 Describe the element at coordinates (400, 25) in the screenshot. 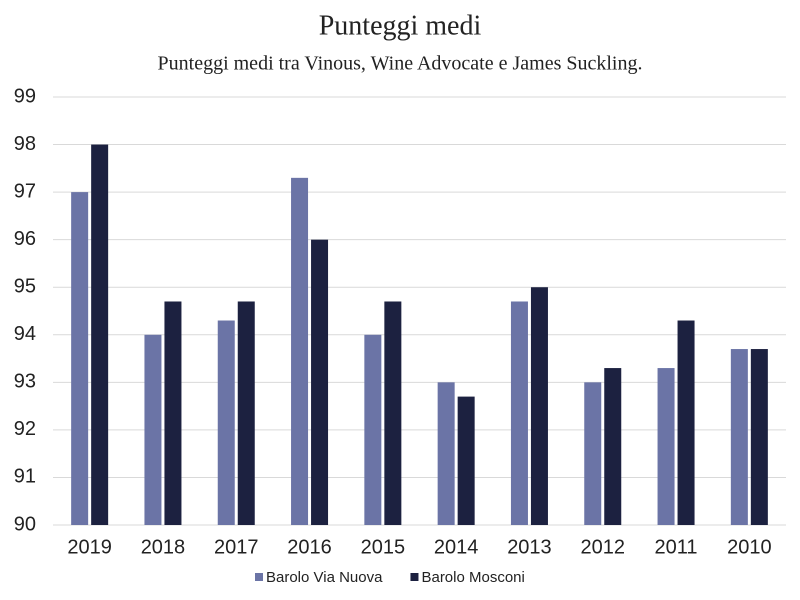

I see `chart-title: Punteggi medi` at that location.